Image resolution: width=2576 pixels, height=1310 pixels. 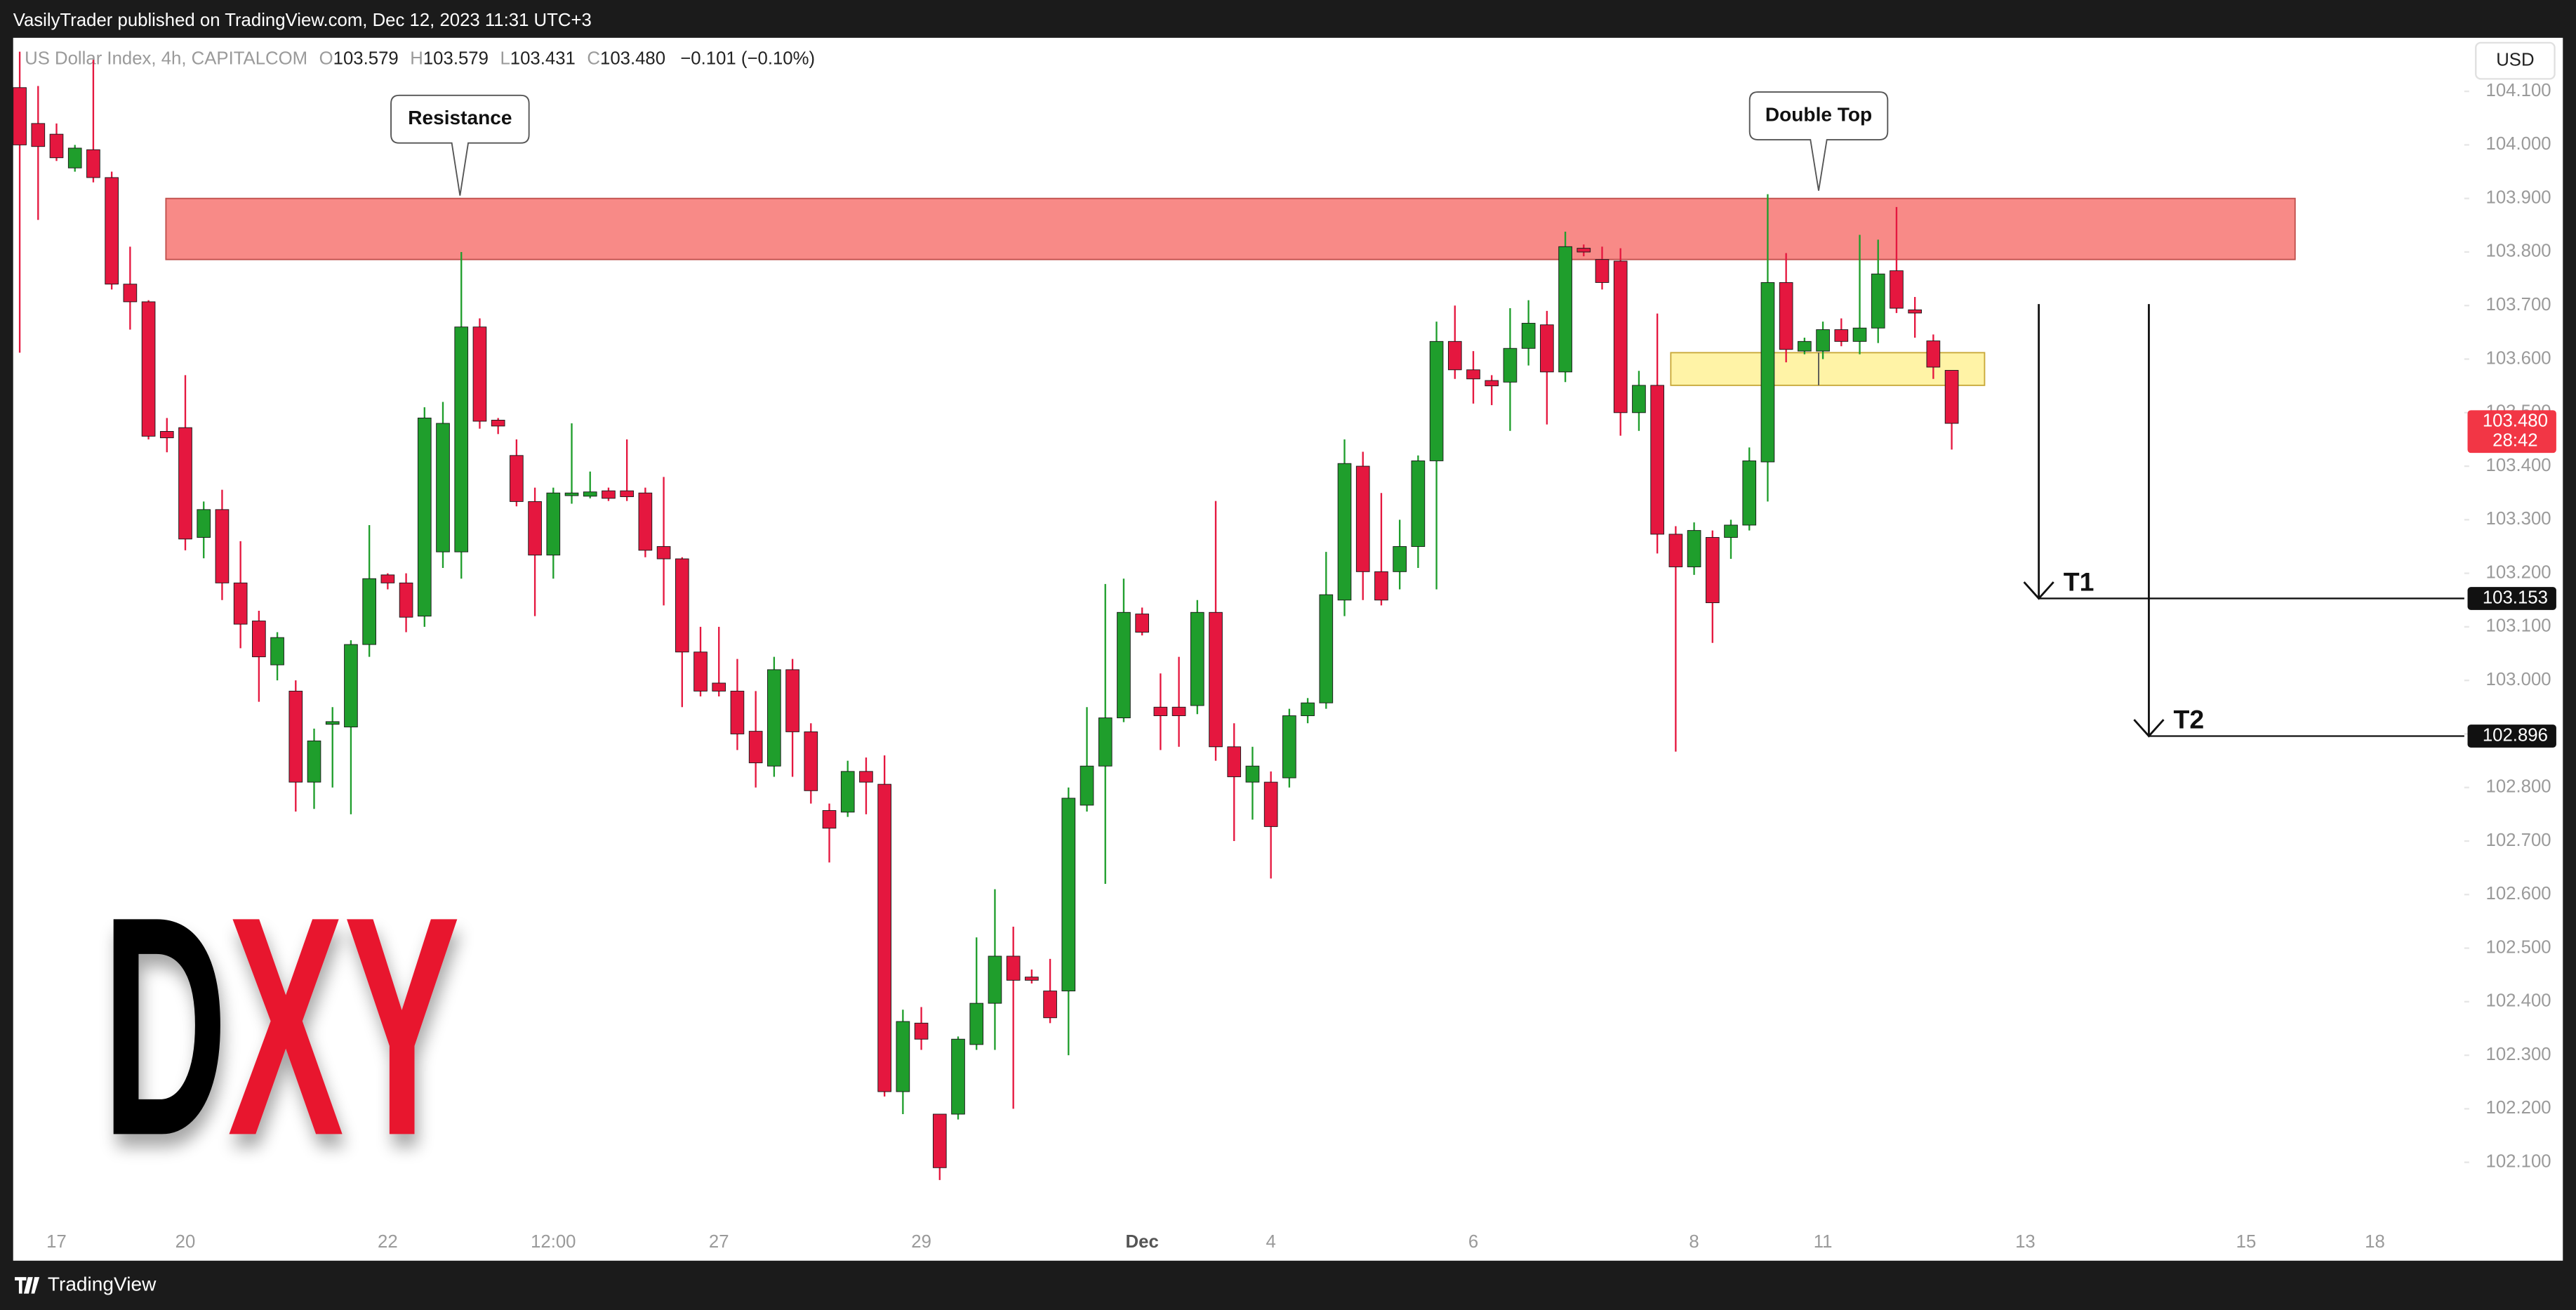 I want to click on y-tick-label: 102.400, so click(x=2519, y=1001).